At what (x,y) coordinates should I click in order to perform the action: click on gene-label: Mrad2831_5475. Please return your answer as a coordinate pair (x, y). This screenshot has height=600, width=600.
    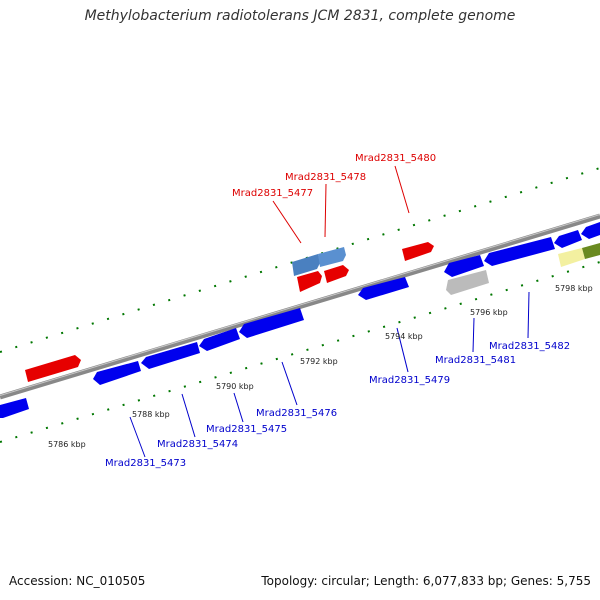
    Looking at the image, I should click on (246, 429).